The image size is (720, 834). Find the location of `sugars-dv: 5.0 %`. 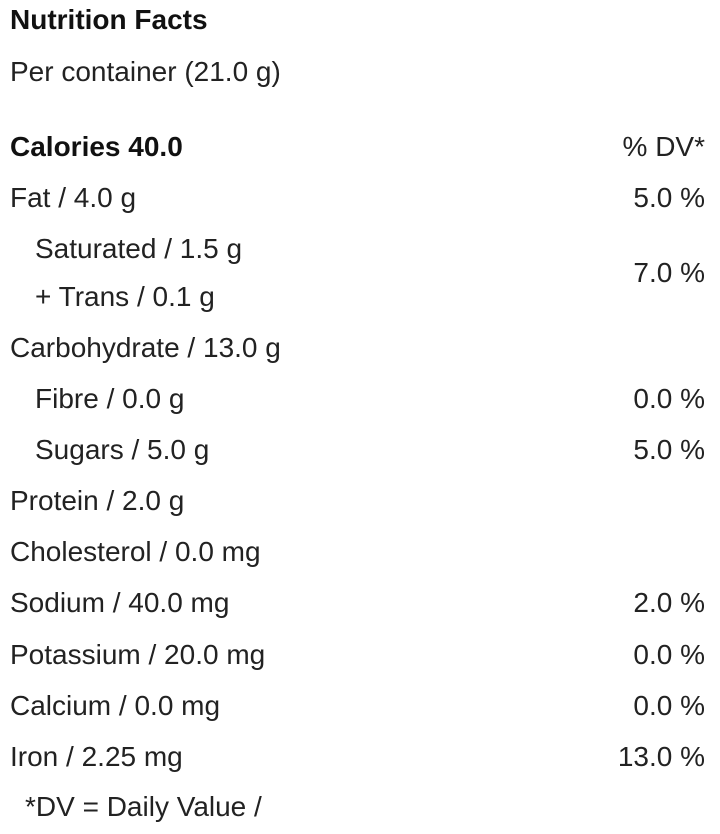

sugars-dv: 5.0 % is located at coordinates (669, 449).